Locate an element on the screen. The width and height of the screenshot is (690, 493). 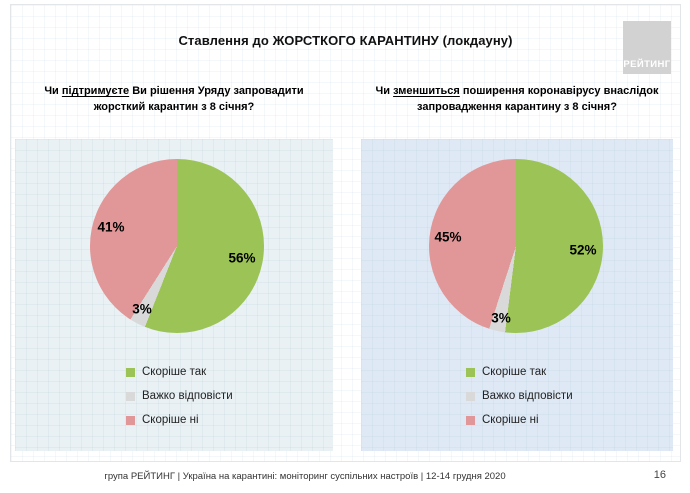
question-left-rest: Ви рішення Уряду запровадити is located at coordinates (216, 91).